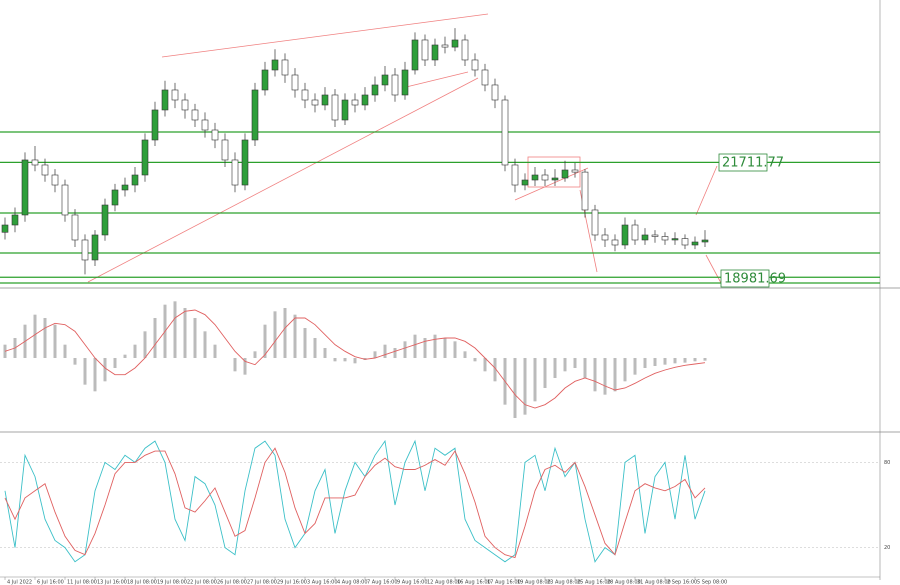 This screenshot has height=585, width=900. Describe the element at coordinates (292, 582) in the screenshot. I see `x-tick-label: 29 Jul 16:00` at that location.